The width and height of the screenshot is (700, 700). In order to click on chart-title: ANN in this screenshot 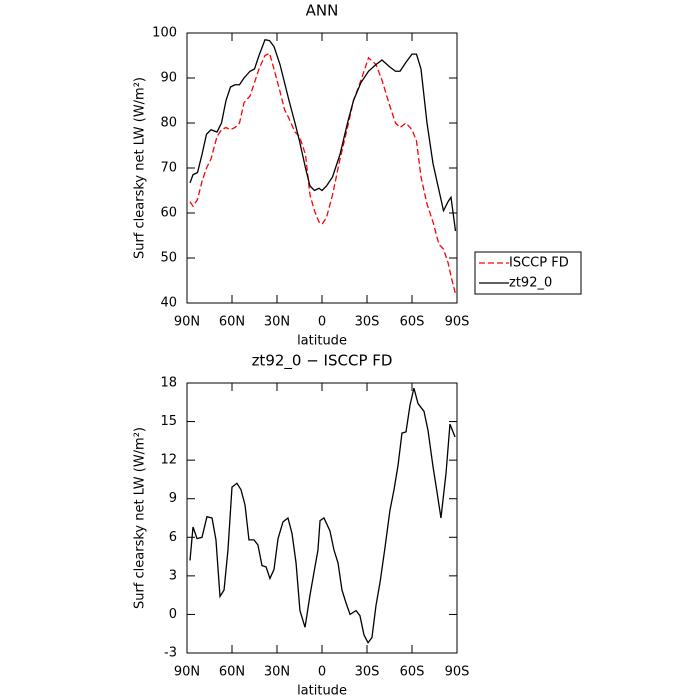, I will do `click(322, 11)`.